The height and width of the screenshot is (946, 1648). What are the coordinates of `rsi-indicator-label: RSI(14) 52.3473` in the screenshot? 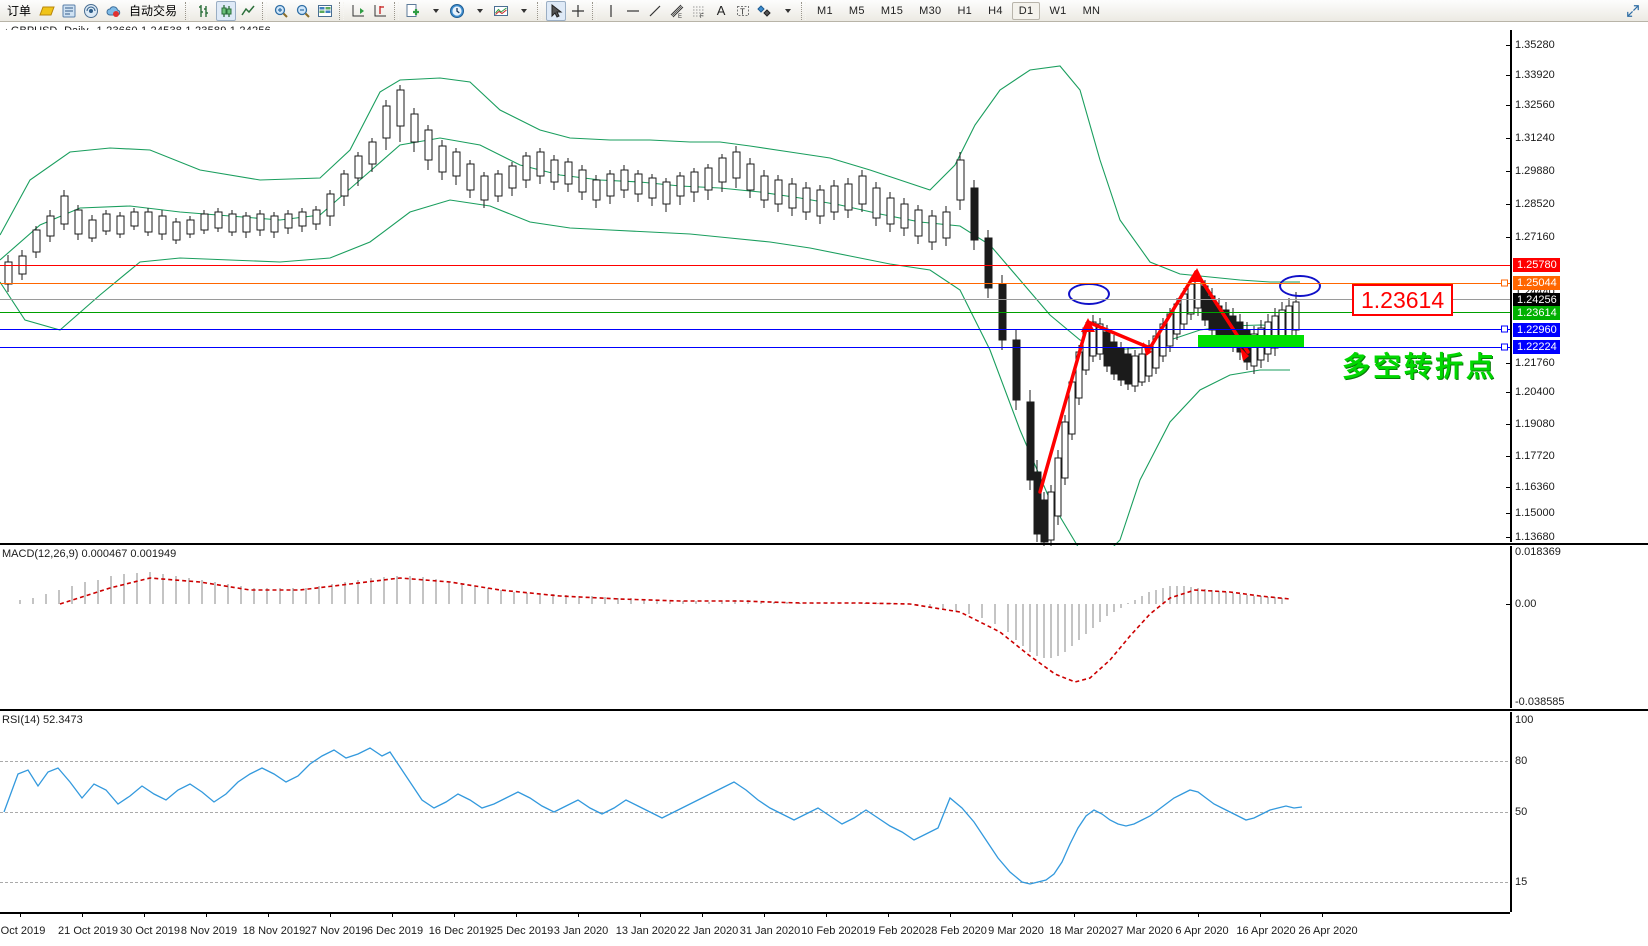 It's located at (42, 720).